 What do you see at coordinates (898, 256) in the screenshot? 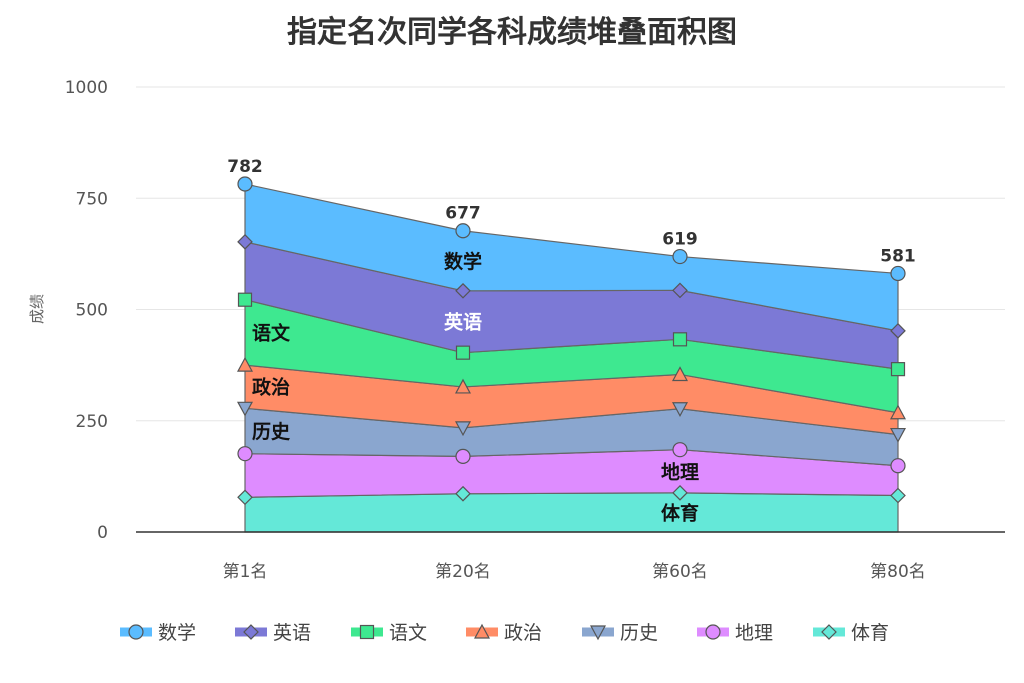
I see `total-data-label: 581` at bounding box center [898, 256].